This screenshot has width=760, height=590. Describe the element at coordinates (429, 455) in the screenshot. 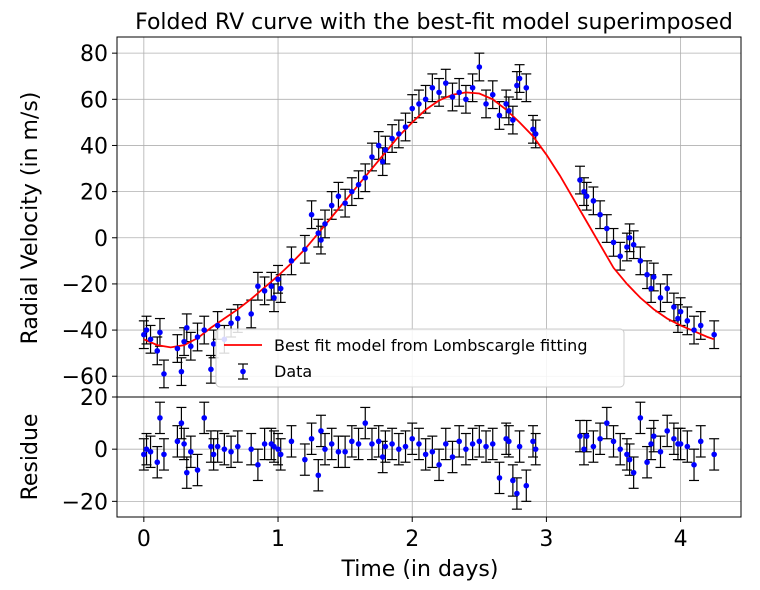

I see `residue-errorbars` at that location.